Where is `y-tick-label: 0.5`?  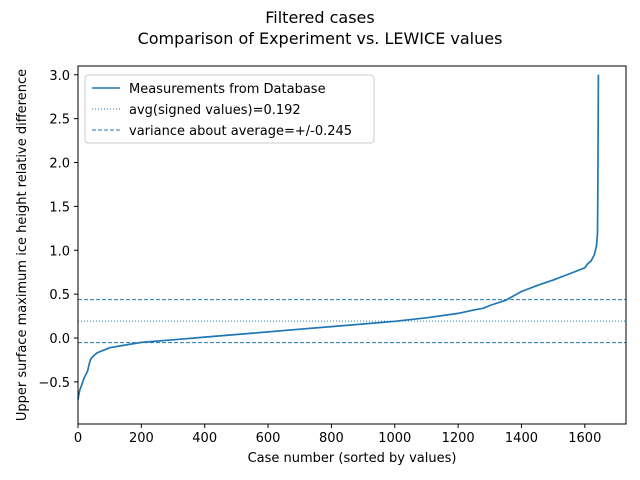
y-tick-label: 0.5 is located at coordinates (59, 295).